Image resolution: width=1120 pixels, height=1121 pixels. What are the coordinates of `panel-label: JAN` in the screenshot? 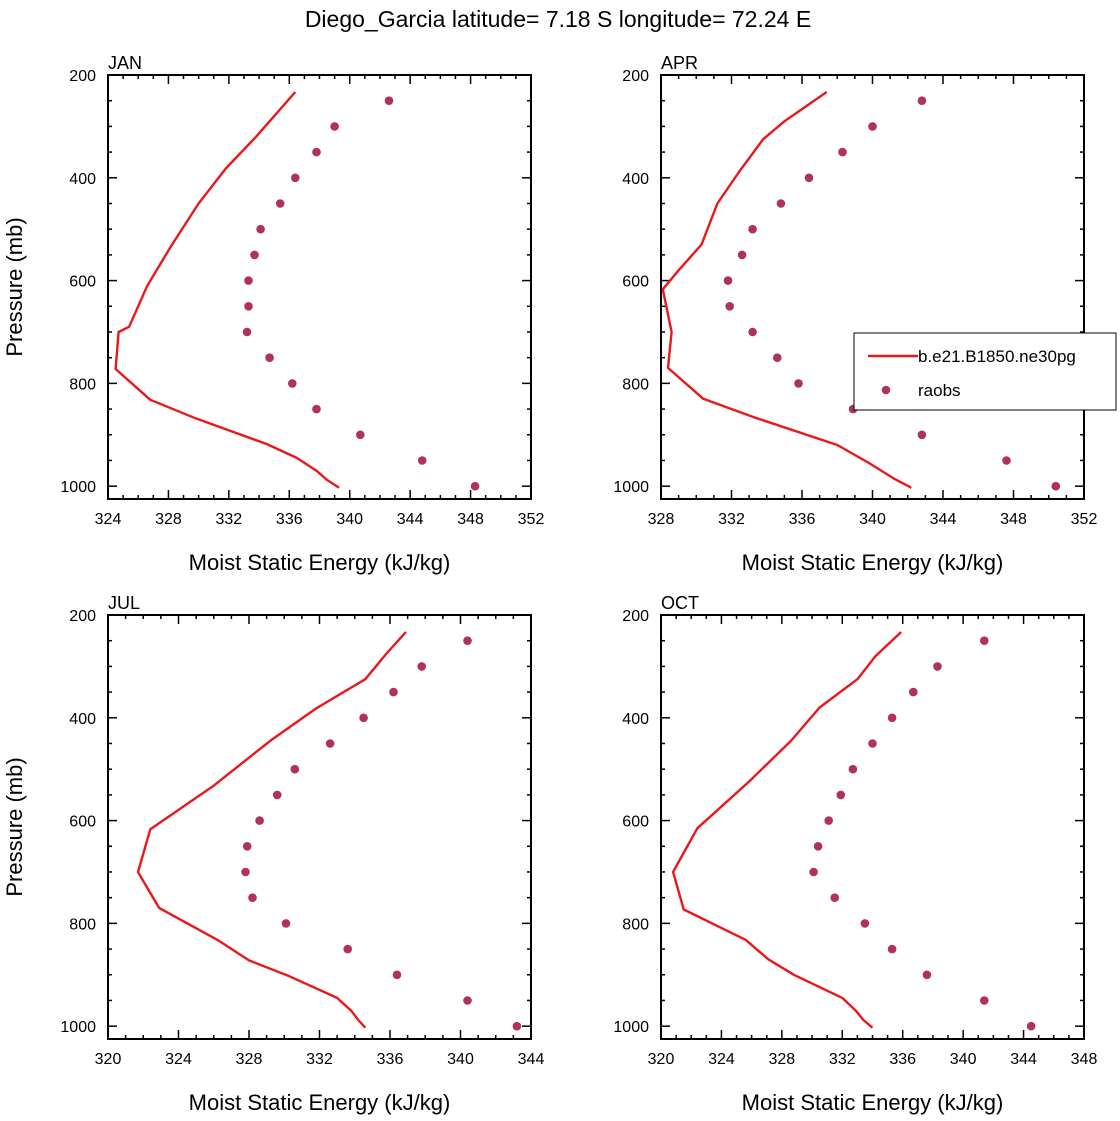 It's located at (125, 63).